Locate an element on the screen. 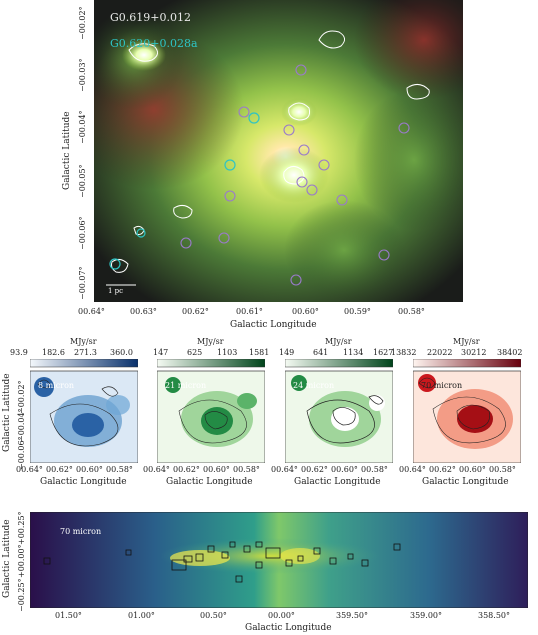 The image size is (538, 635). cbar-tick: 38402 is located at coordinates (510, 352).